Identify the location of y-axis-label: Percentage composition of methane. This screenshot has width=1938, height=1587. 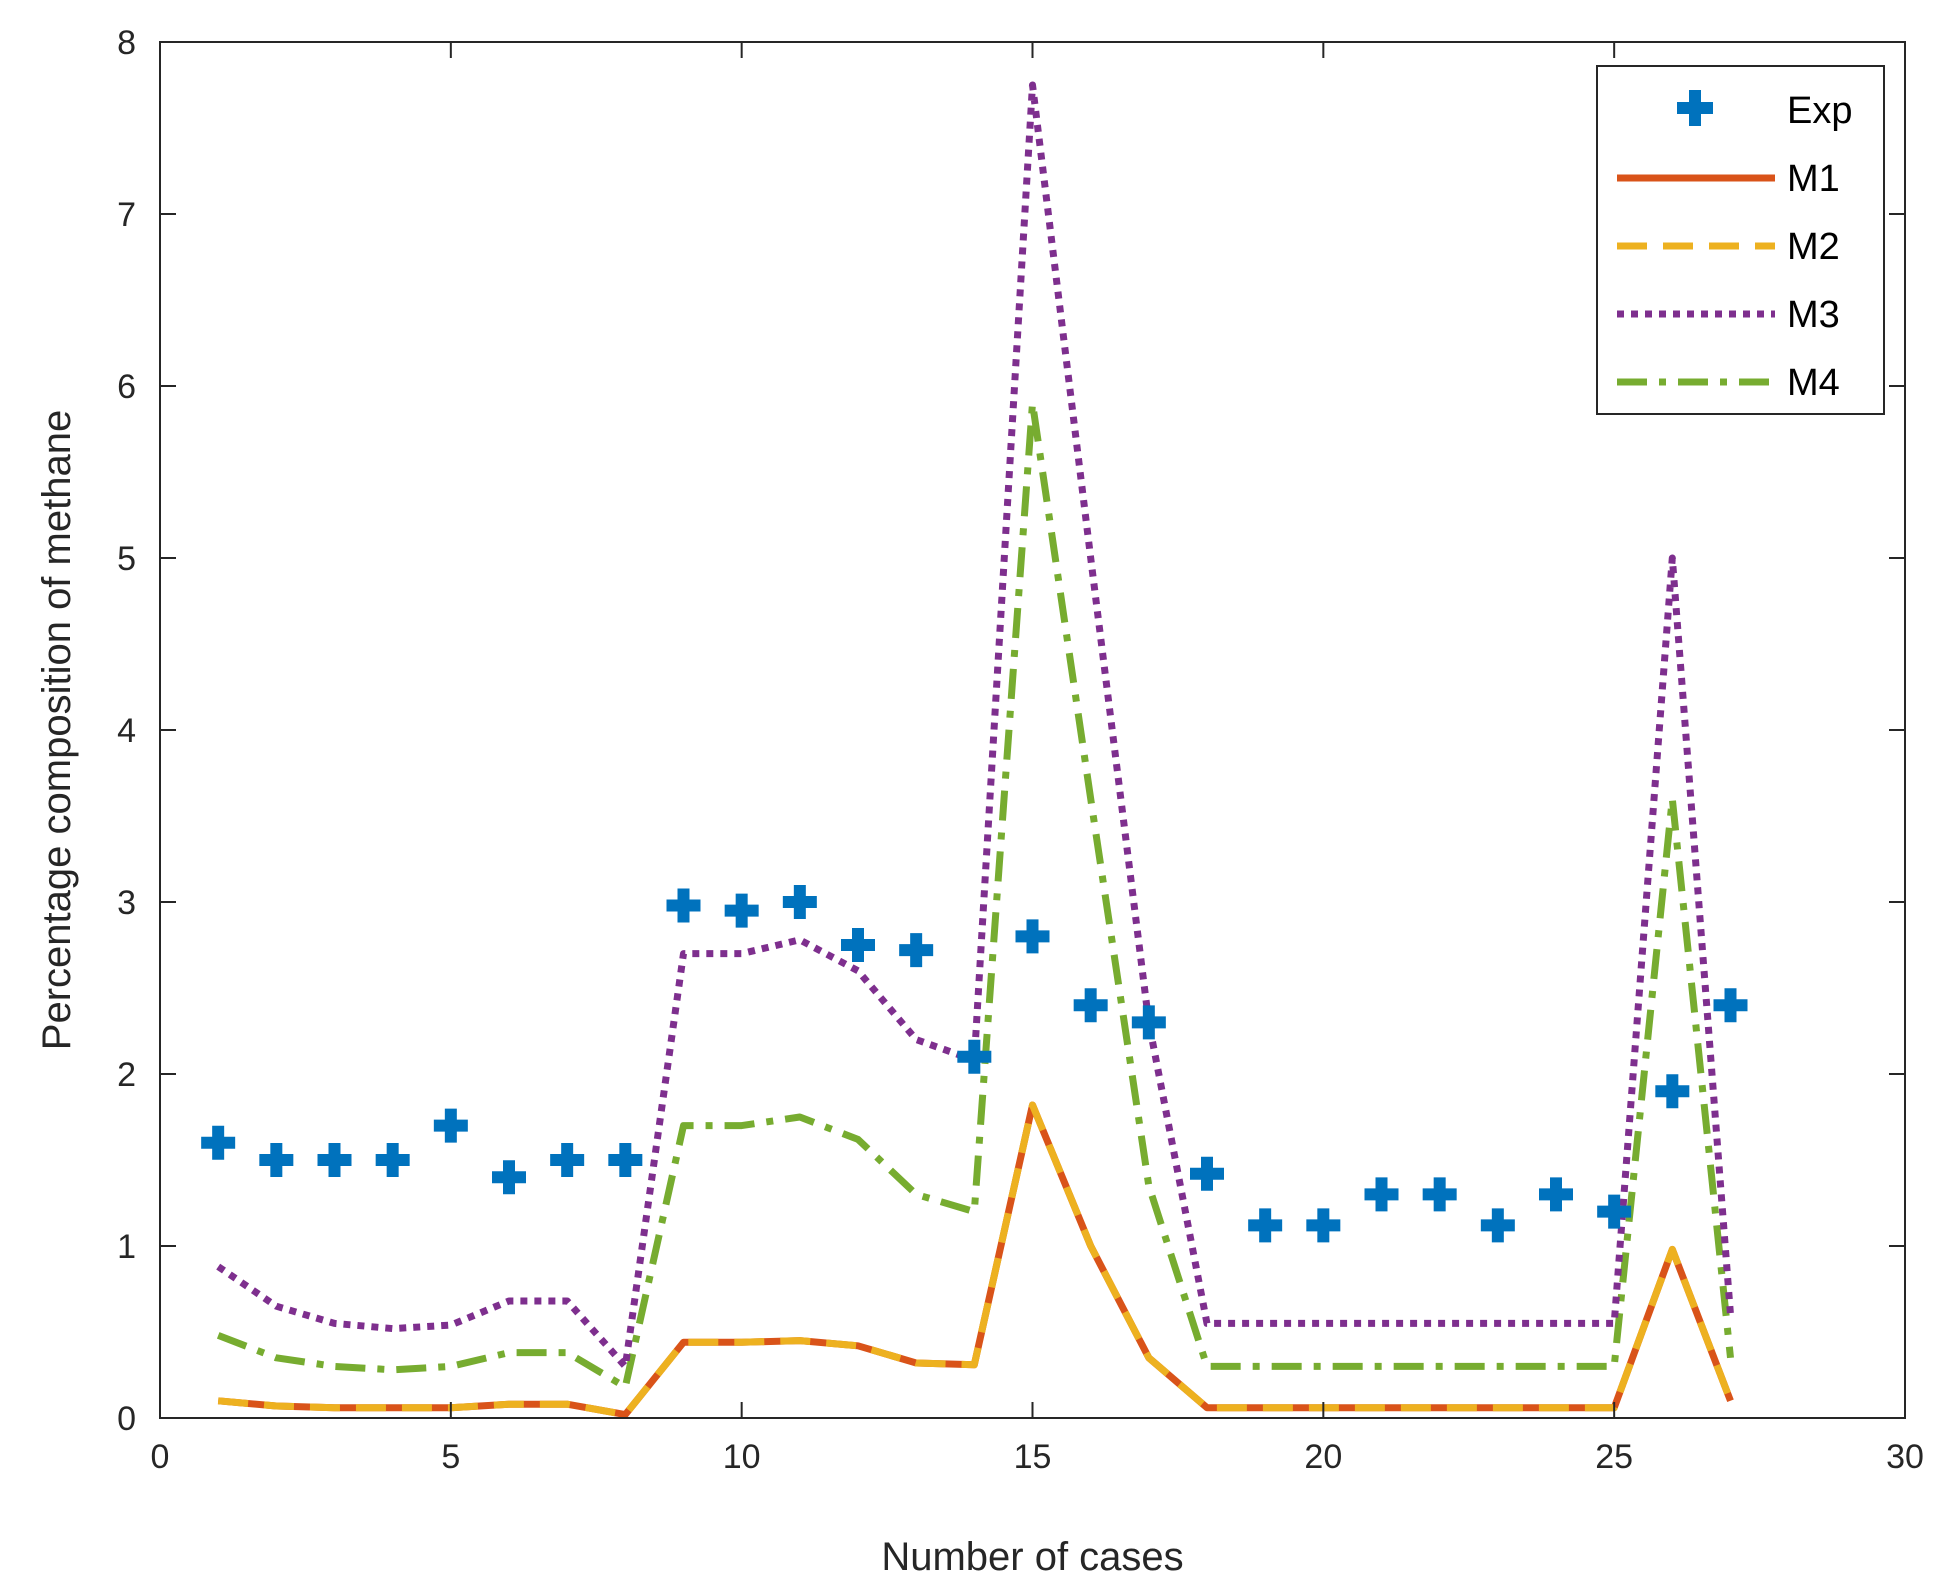
(57, 730).